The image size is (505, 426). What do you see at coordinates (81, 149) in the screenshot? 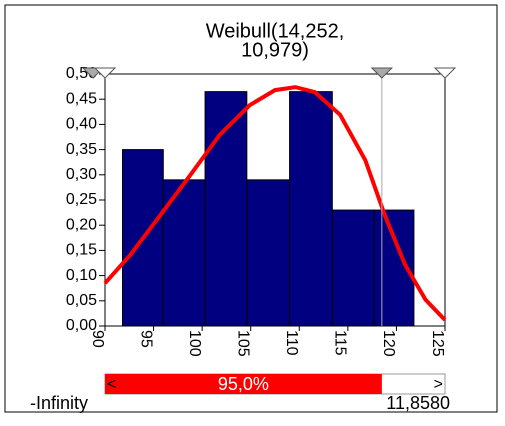
I see `y-tick-label: 0,35` at bounding box center [81, 149].